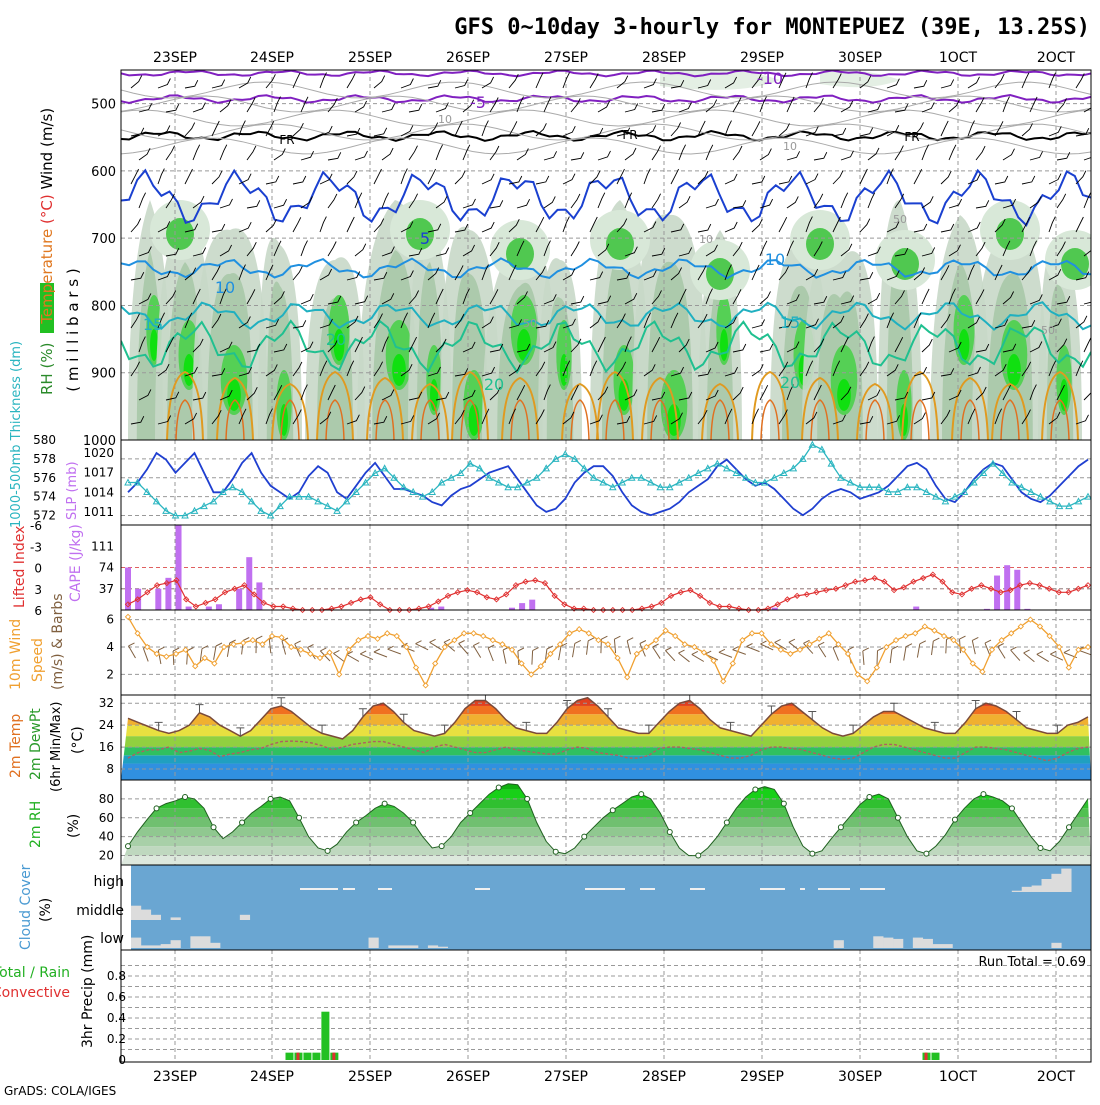 The height and width of the screenshot is (1105, 1100). What do you see at coordinates (334, 1056) in the screenshot?
I see `precip-convective-bar` at bounding box center [334, 1056].